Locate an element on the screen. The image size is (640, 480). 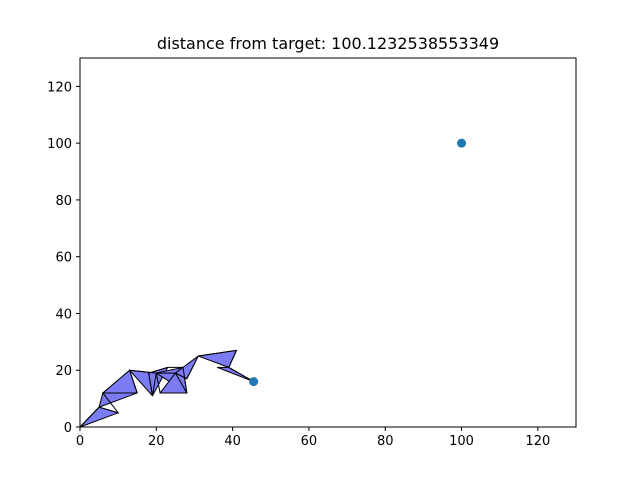
x-tick-label-0: 0 is located at coordinates (80, 441).